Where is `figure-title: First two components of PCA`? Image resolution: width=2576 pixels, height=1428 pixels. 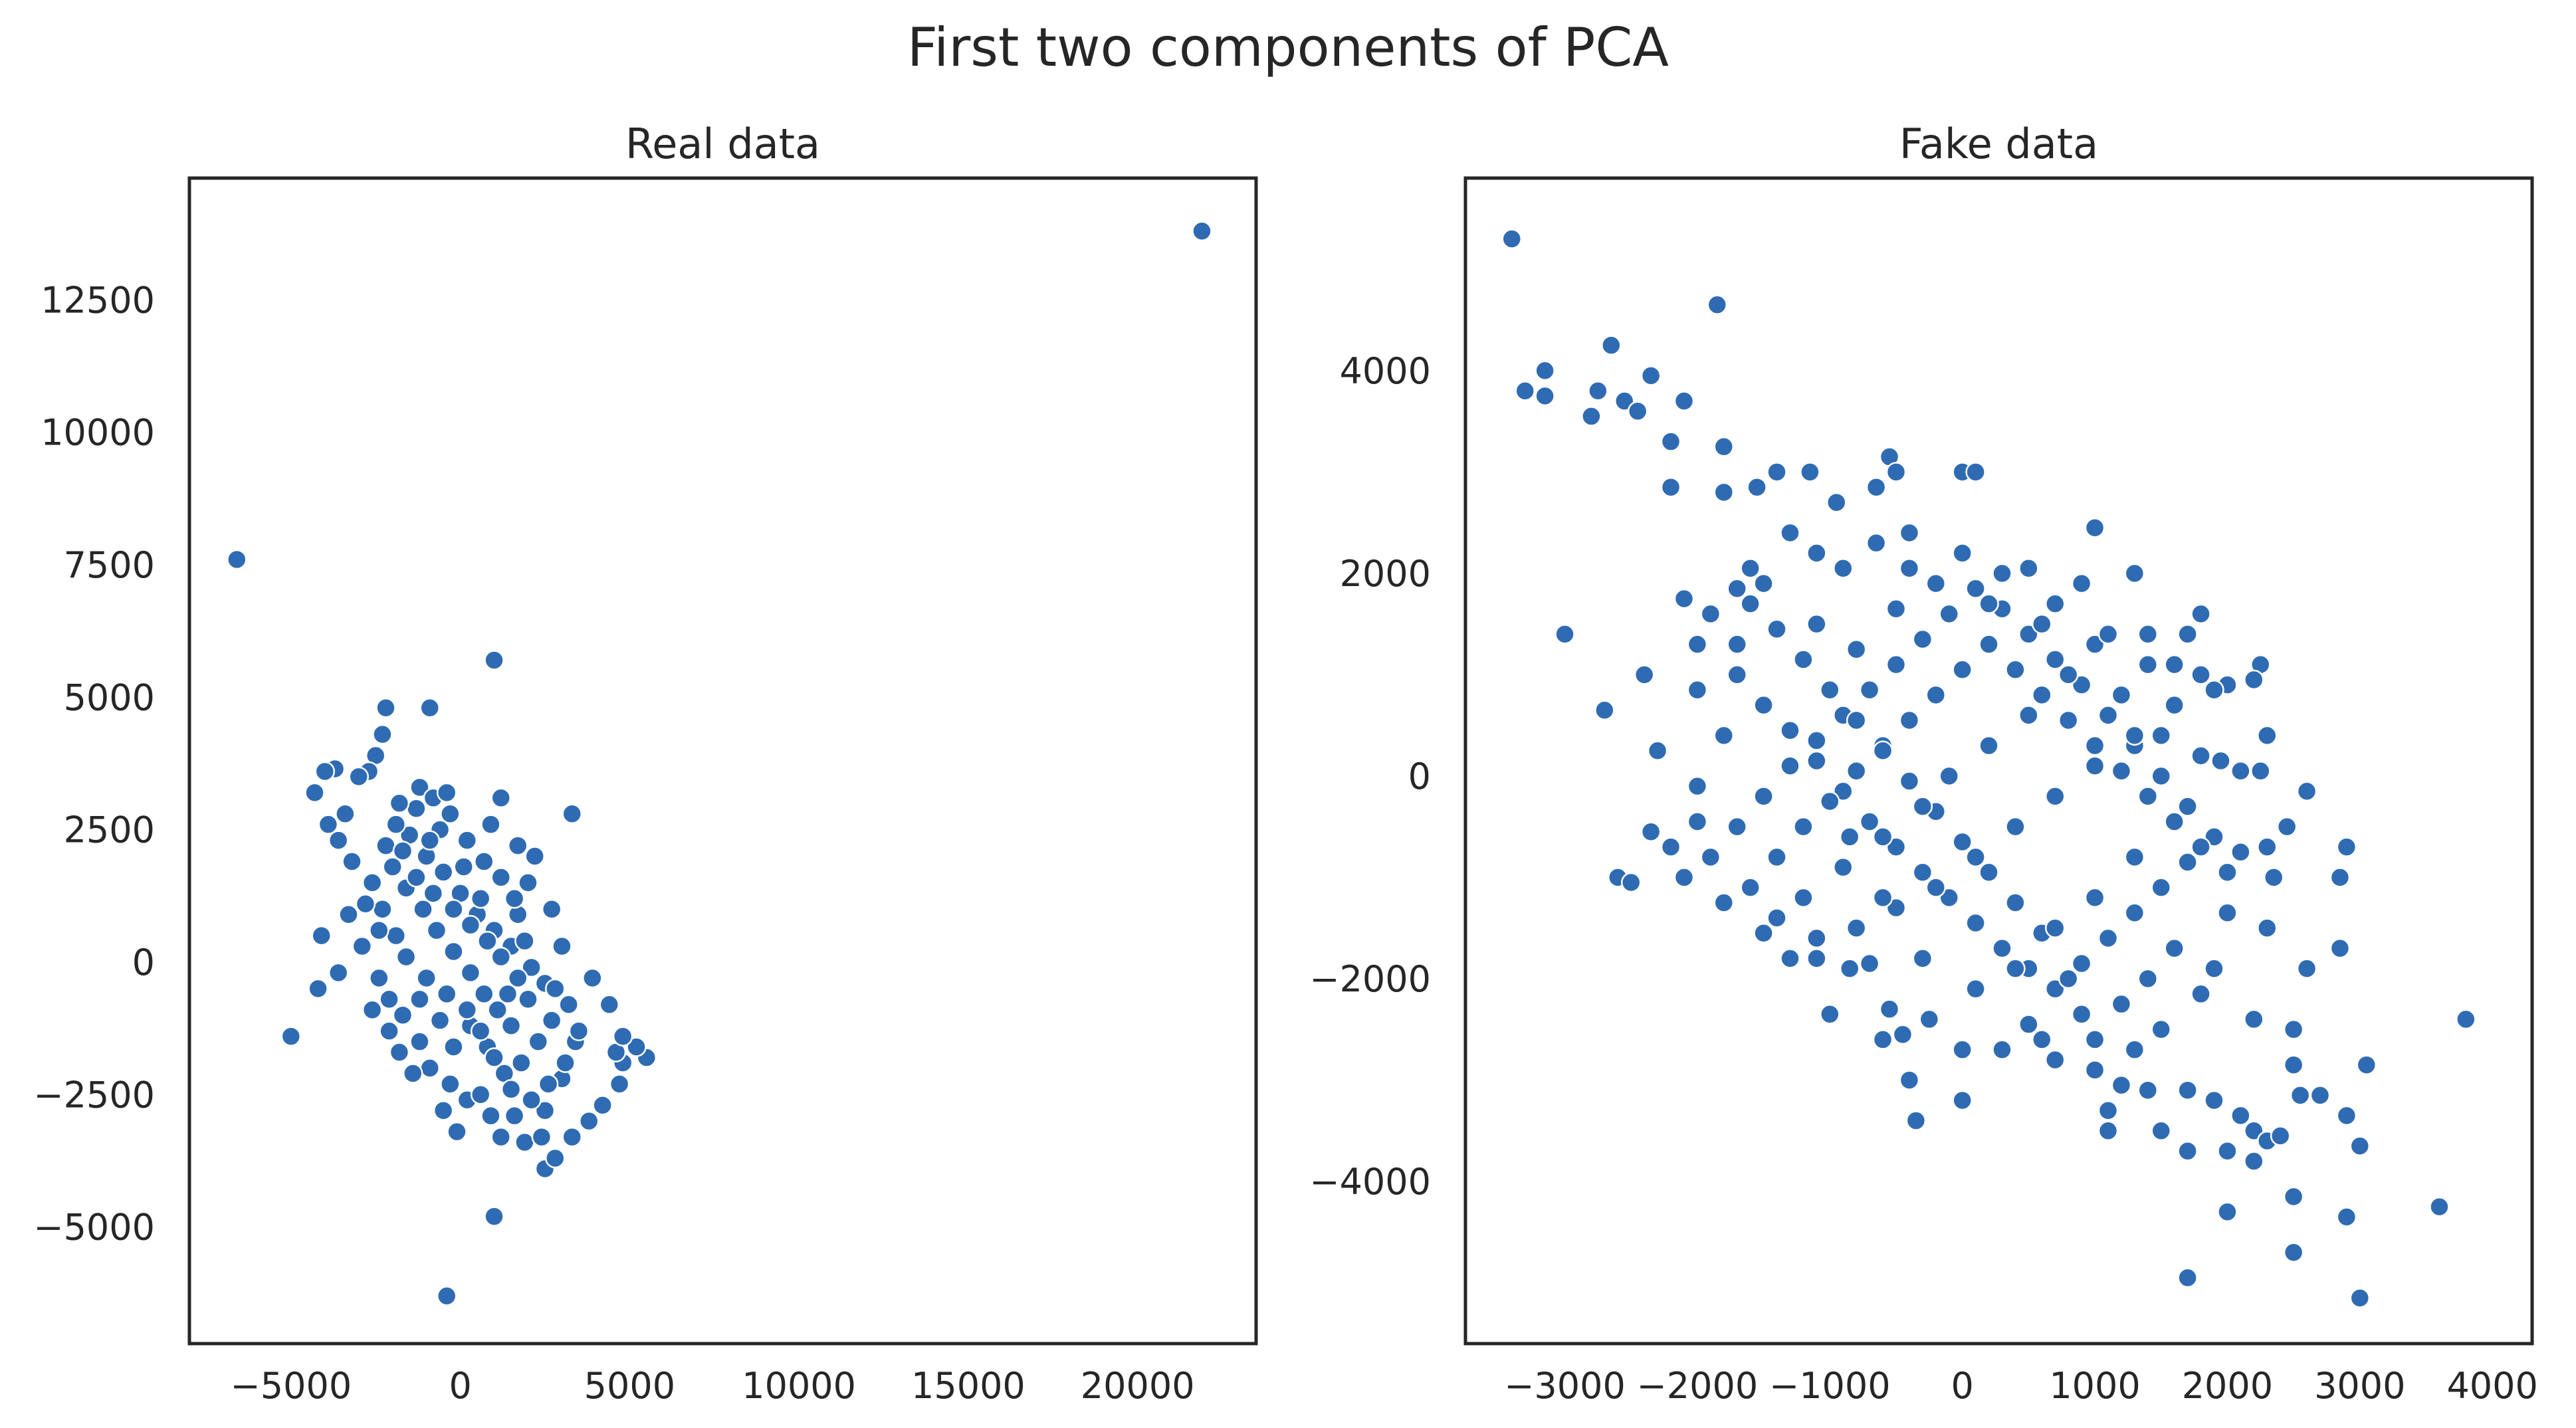 figure-title: First two components of PCA is located at coordinates (1288, 47).